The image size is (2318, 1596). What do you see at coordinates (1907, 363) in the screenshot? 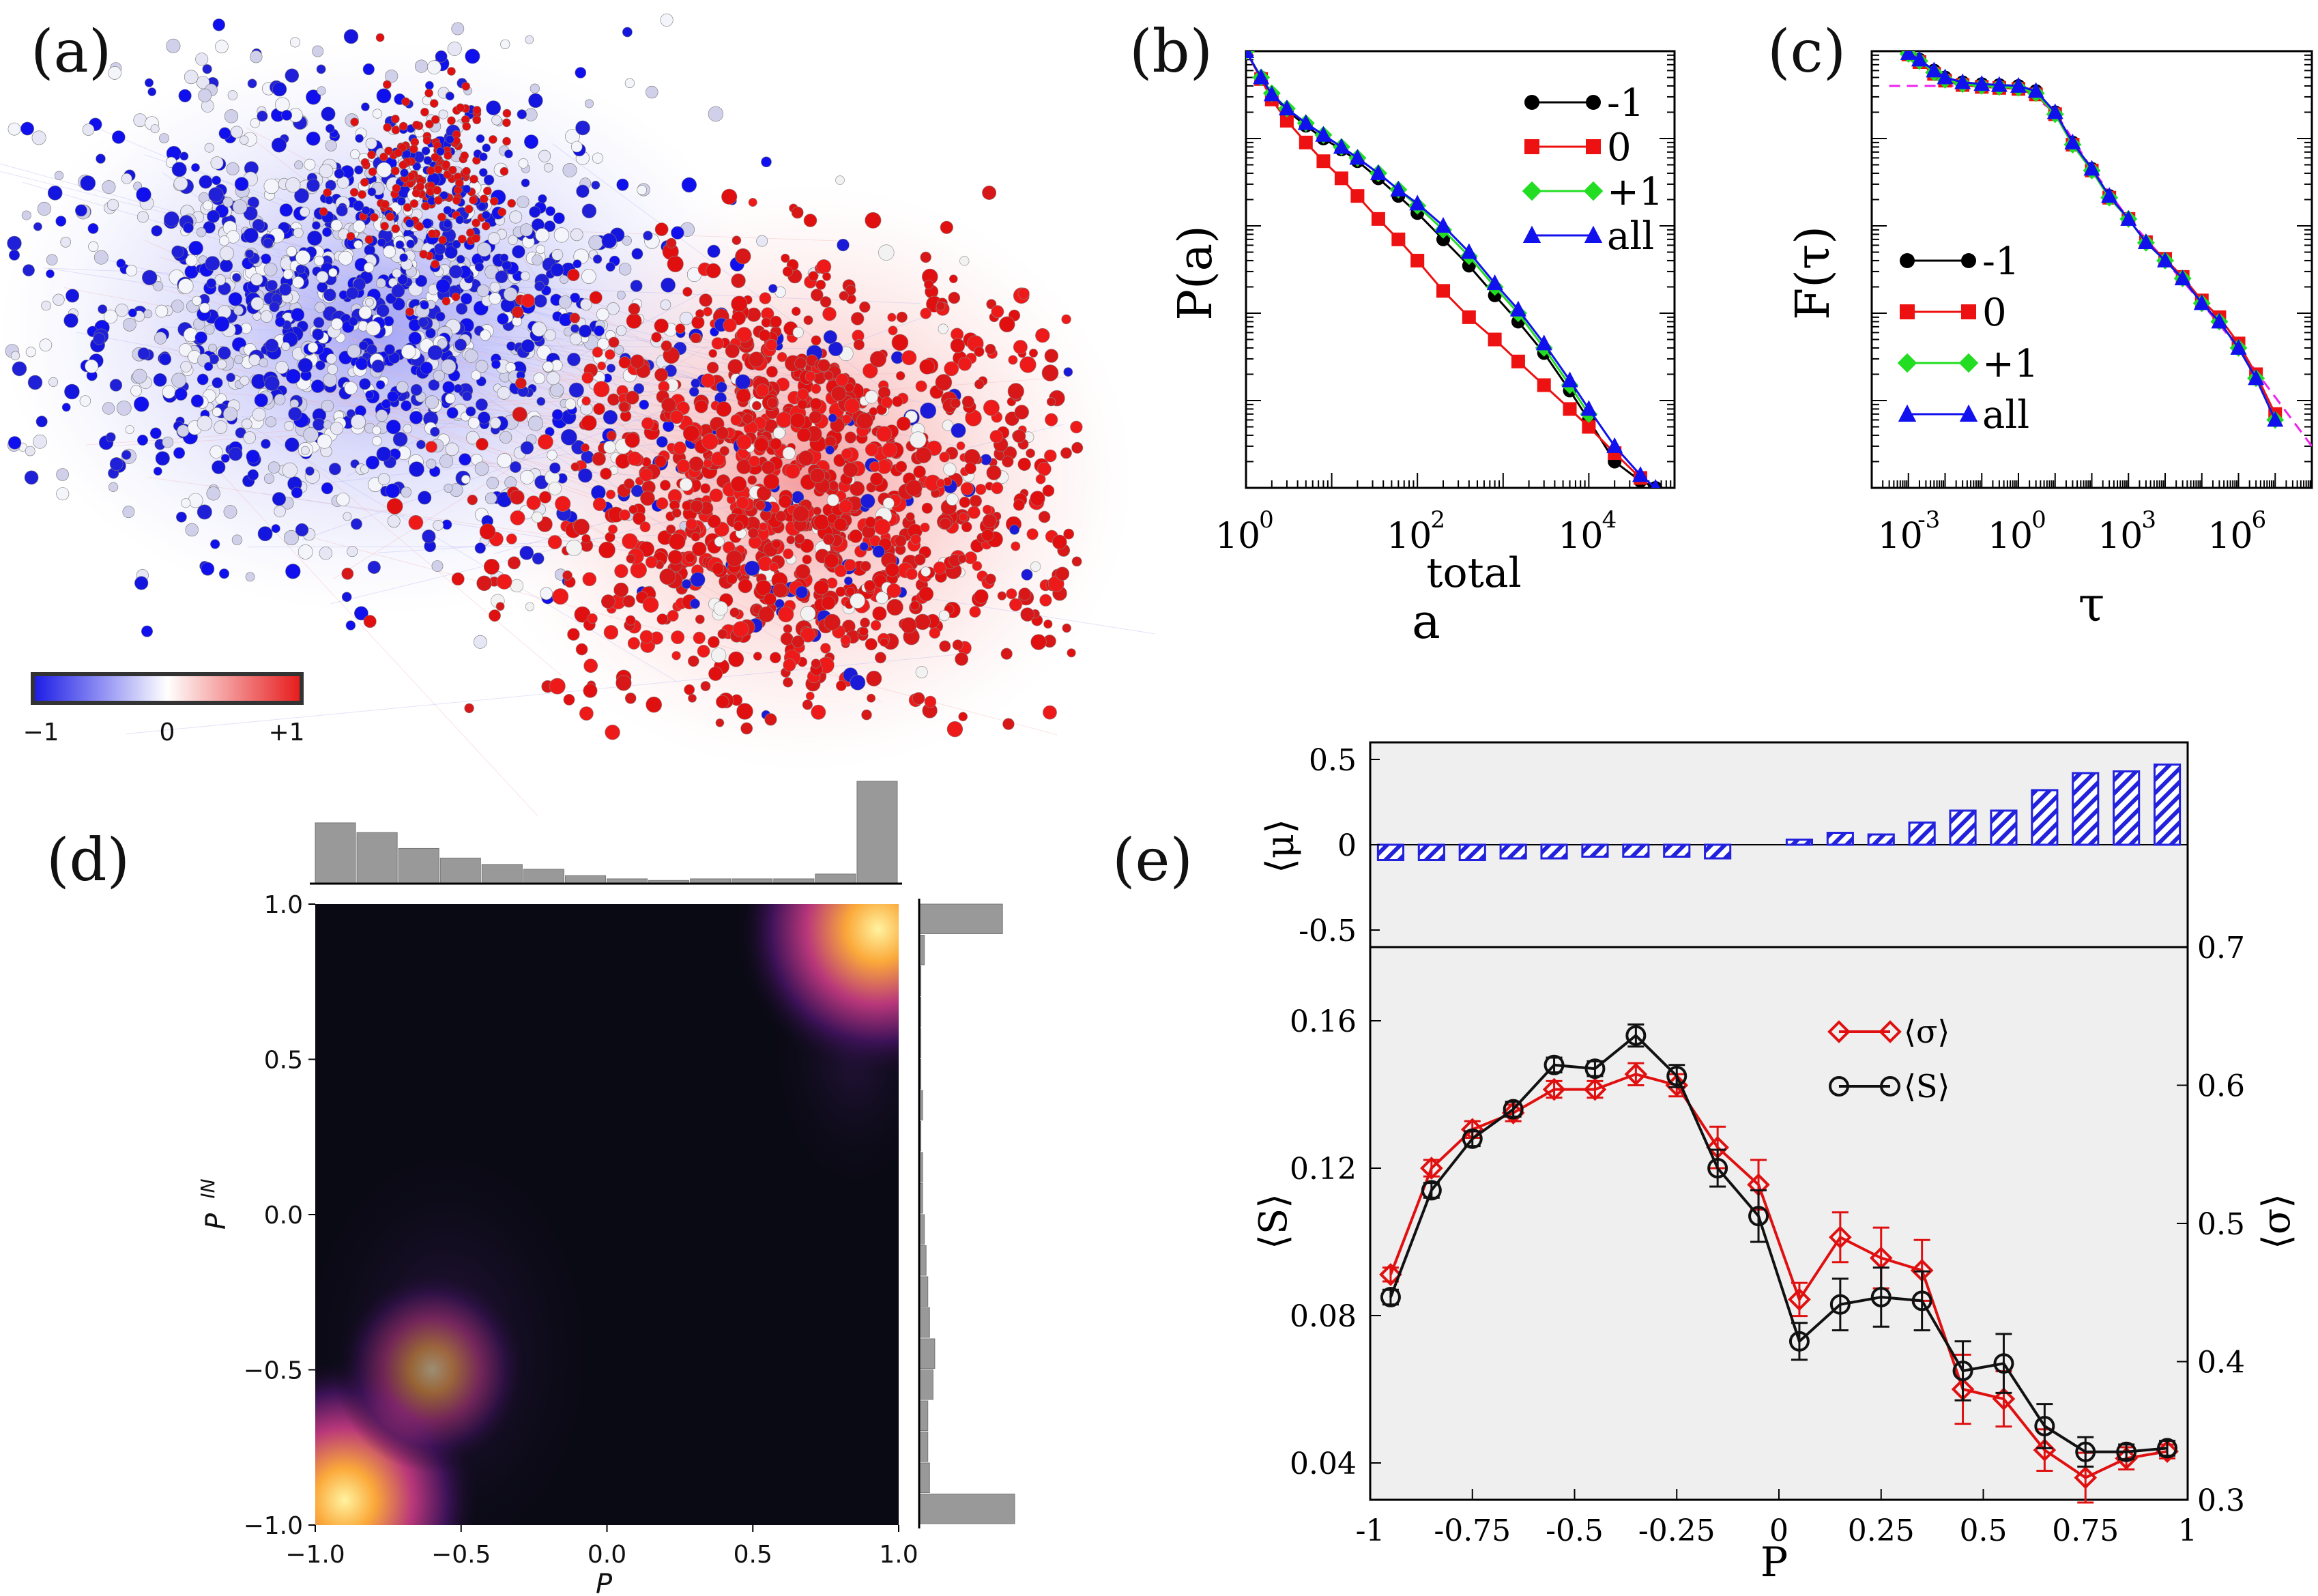
I see `c-legend-marker` at bounding box center [1907, 363].